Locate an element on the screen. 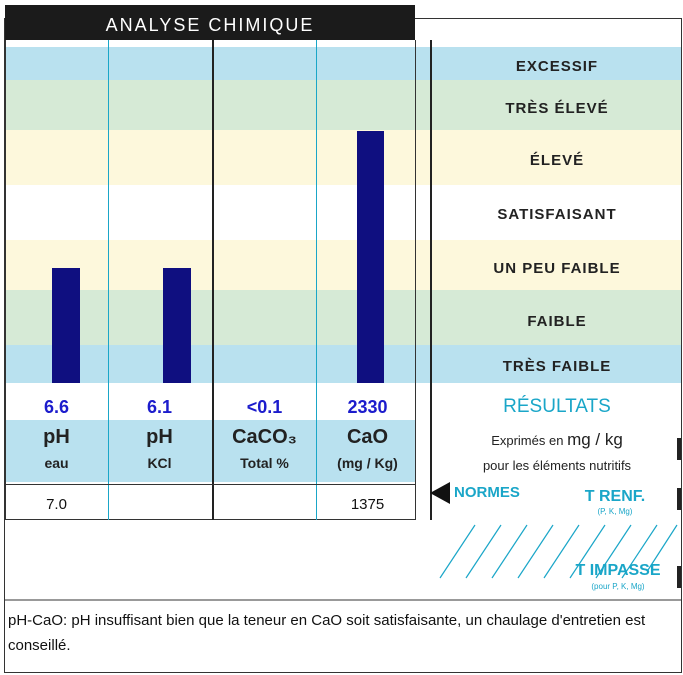 This screenshot has width=683, height=675. t-impasse-sub: (pour P, K, Mg) is located at coordinates (618, 586).